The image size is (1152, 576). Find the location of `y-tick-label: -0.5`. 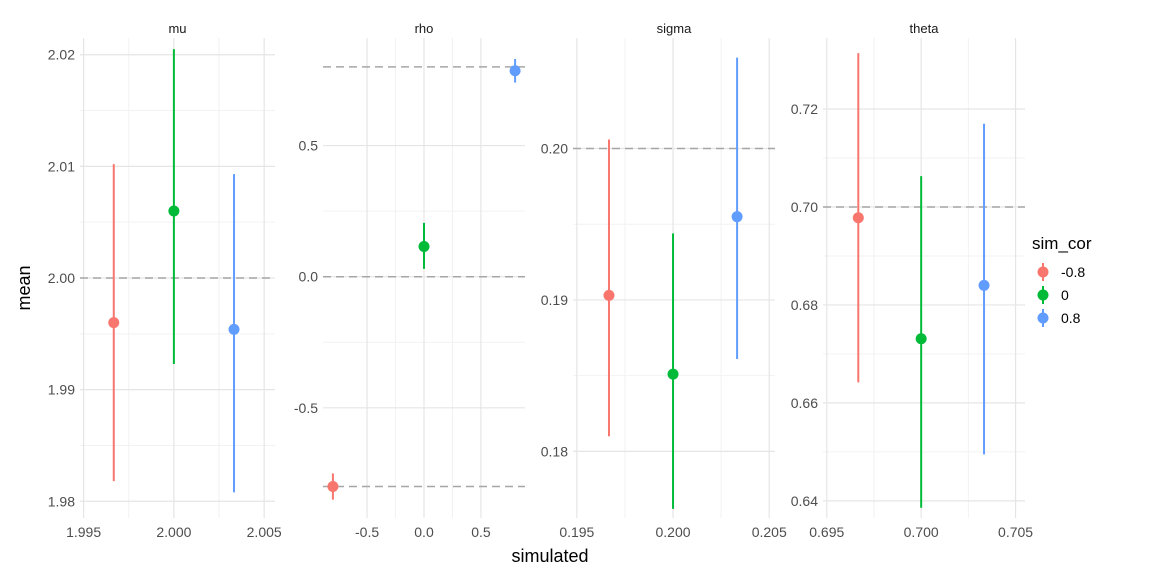

y-tick-label: -0.5 is located at coordinates (306, 408).